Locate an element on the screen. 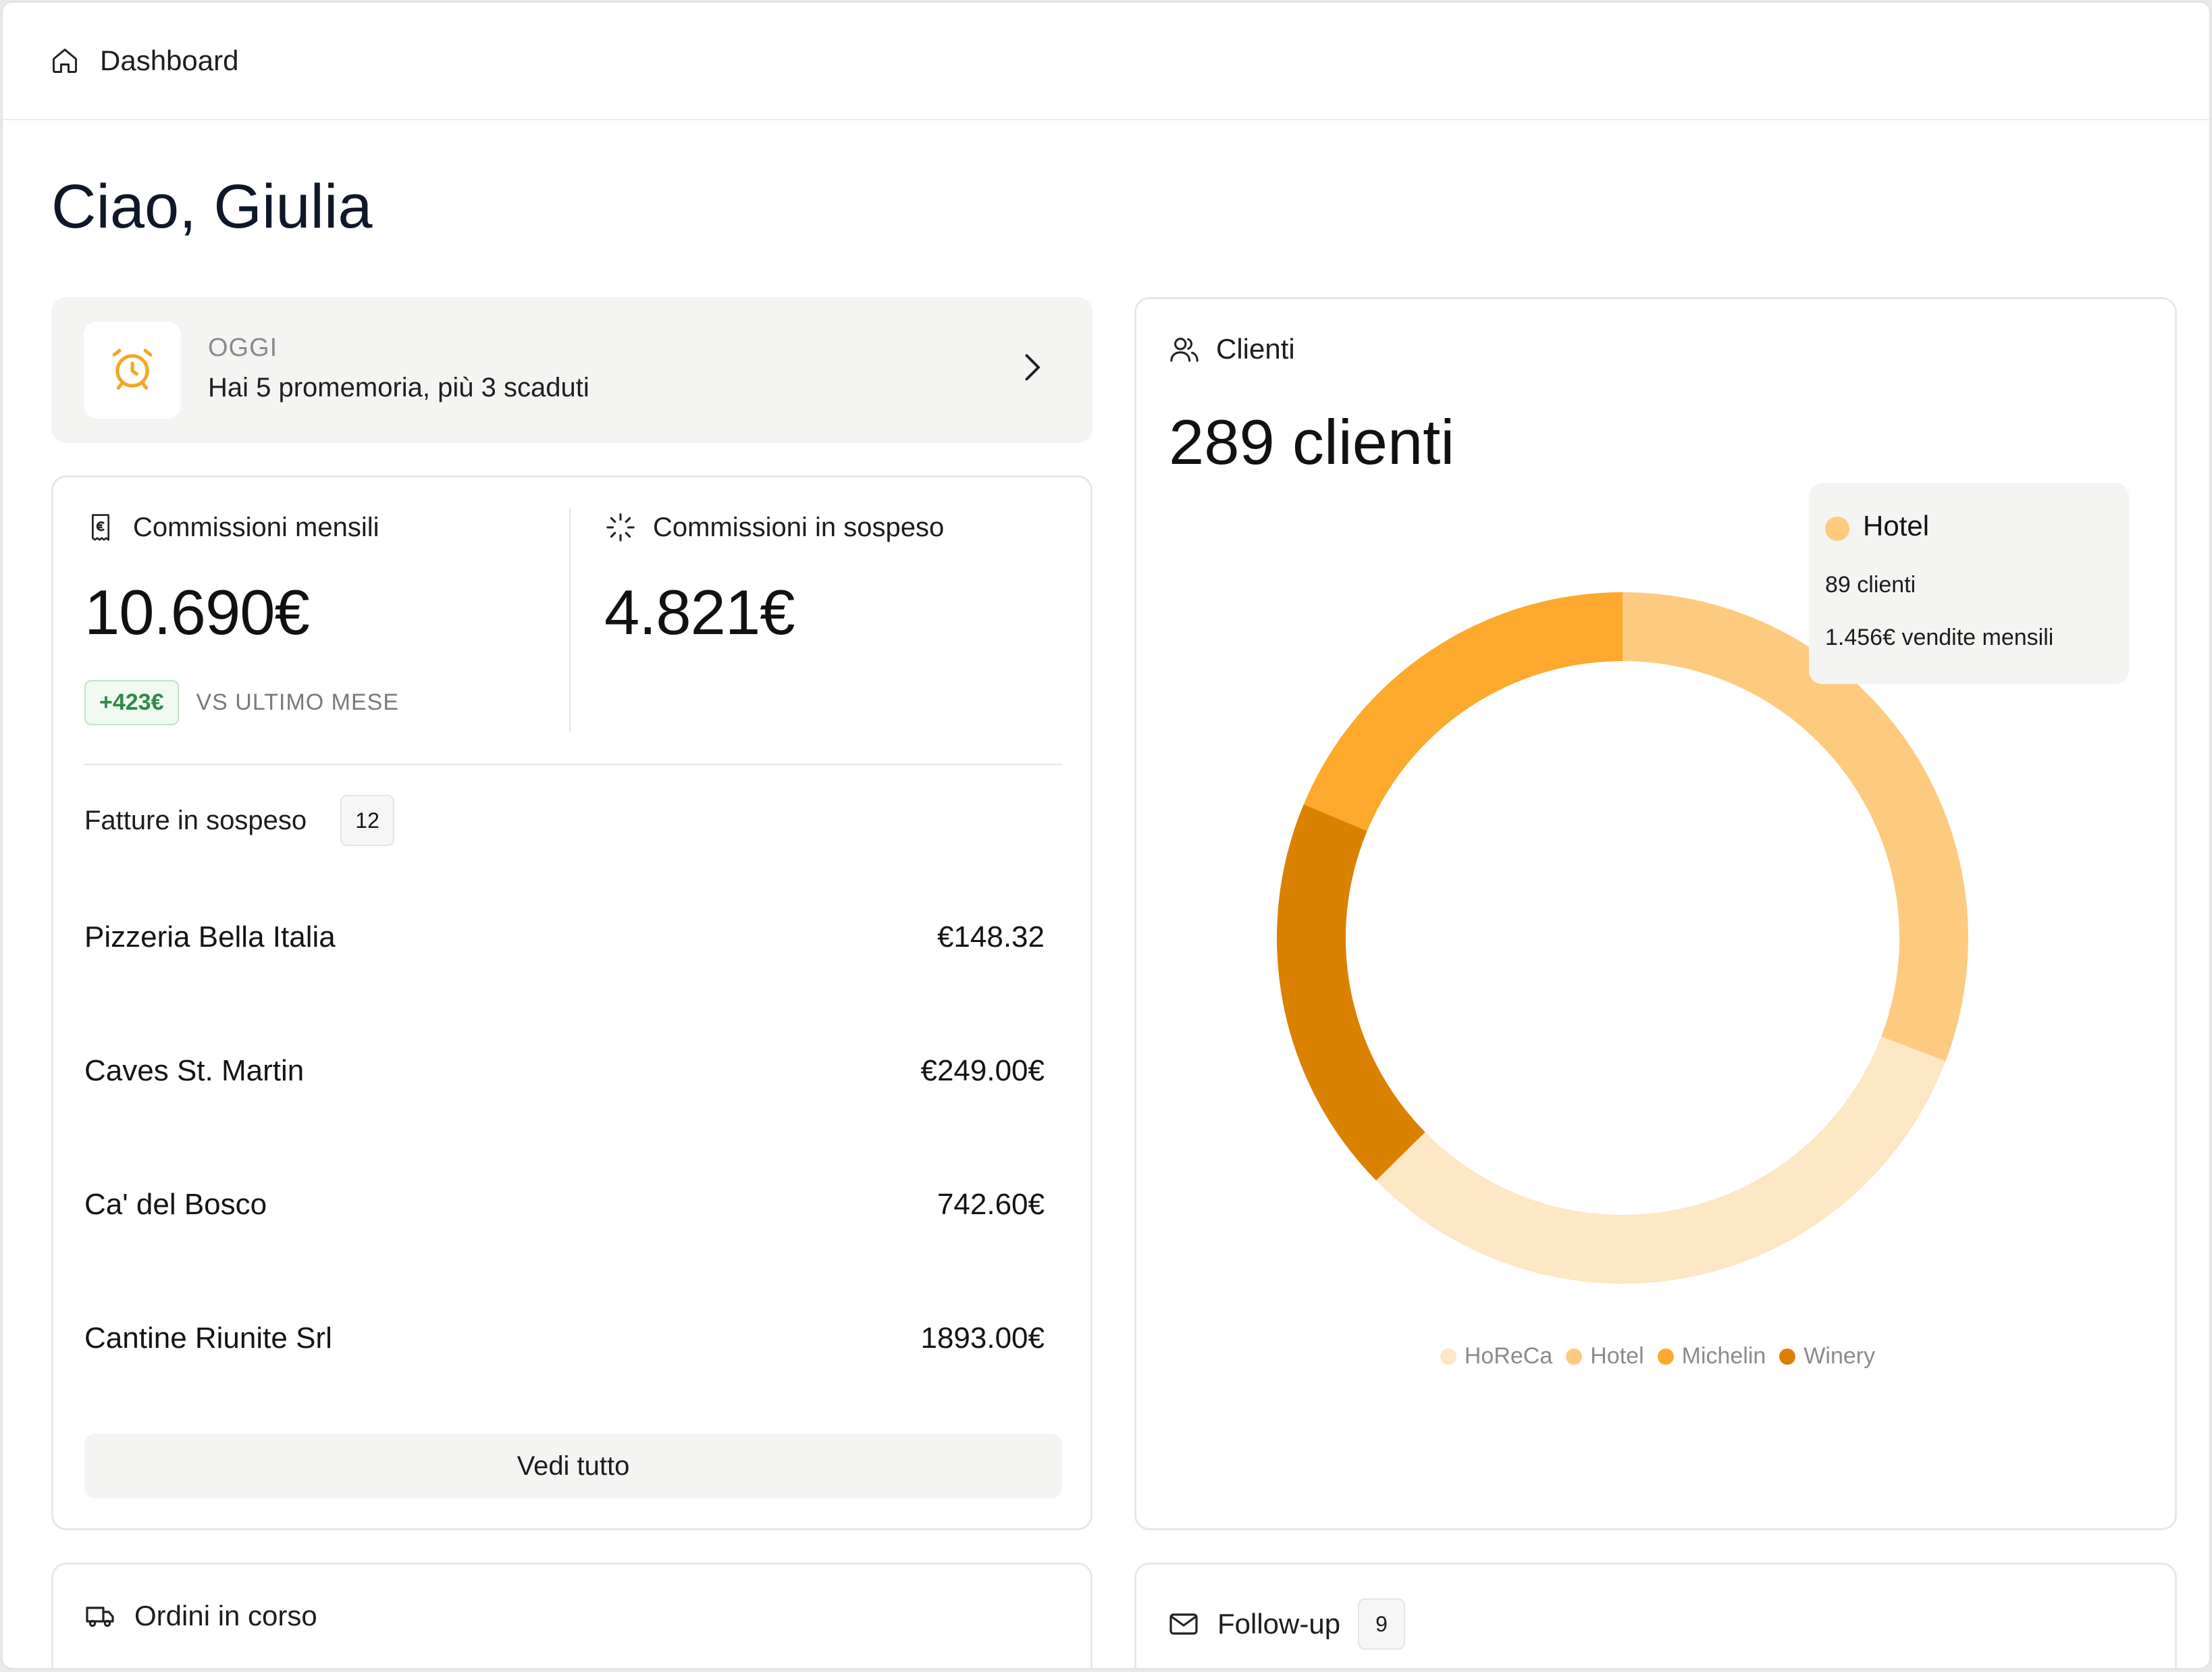 The image size is (2212, 1672). pending-invoices-header: Fatture in sospeso 12 is located at coordinates (239, 820).